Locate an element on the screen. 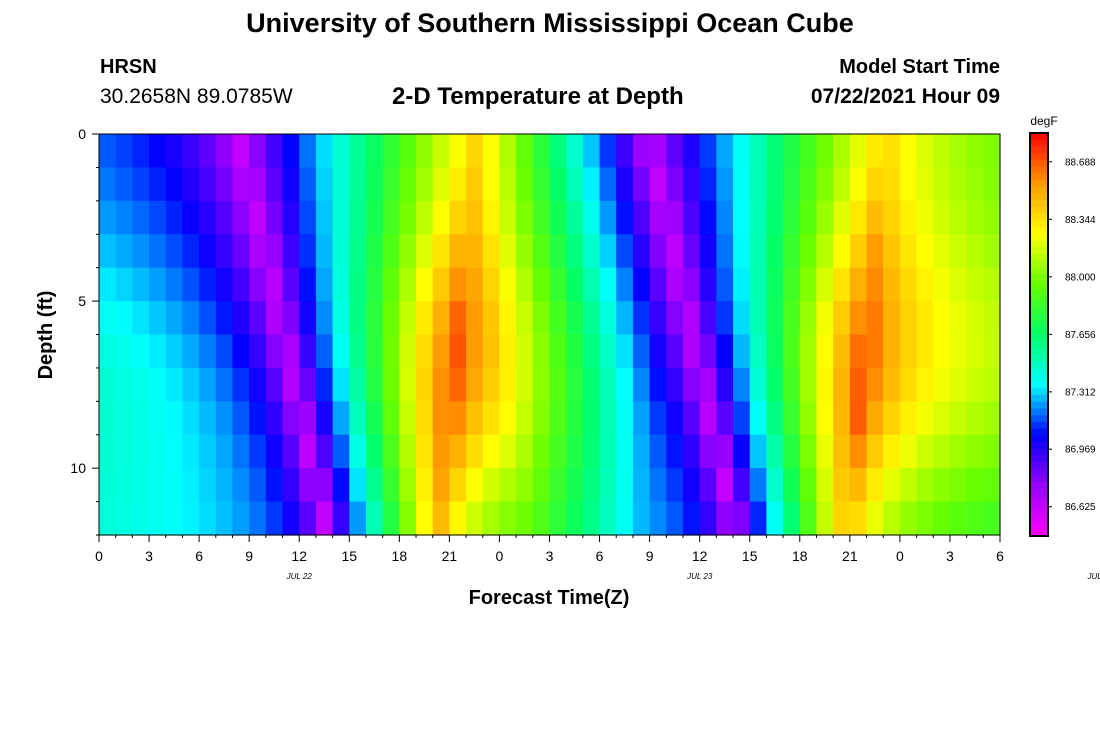 The image size is (1100, 750). y-tick-label: 10 is located at coordinates (78, 468).